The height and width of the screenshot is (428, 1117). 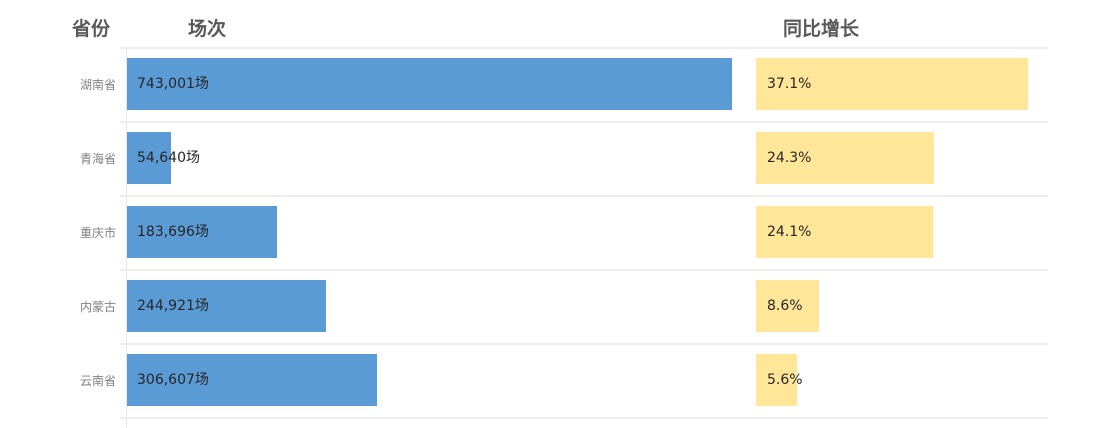 I want to click on header-sessions: 场次, so click(x=207, y=29).